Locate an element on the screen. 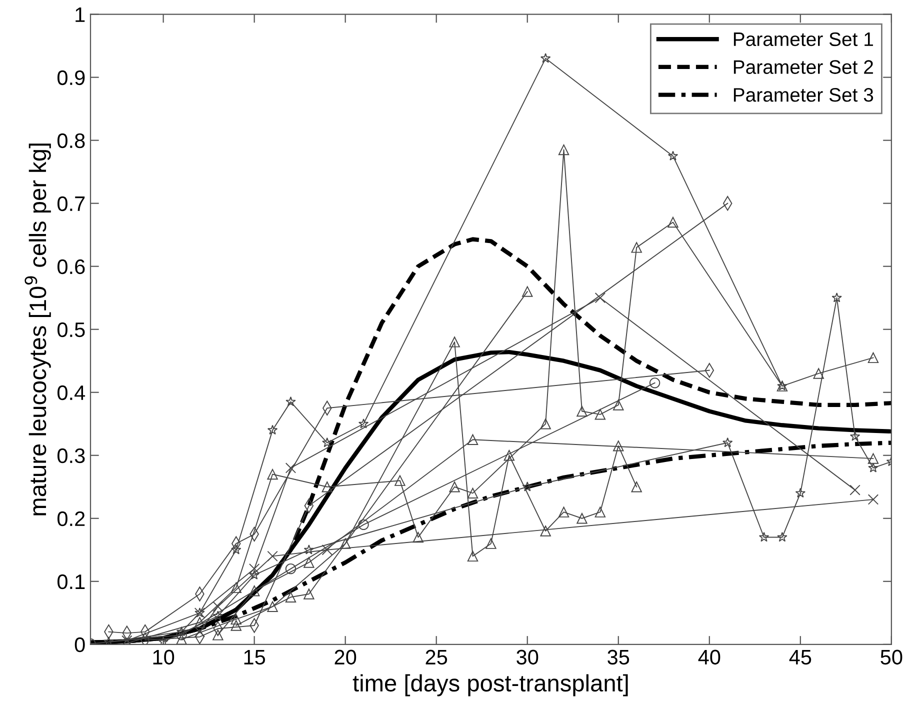 This screenshot has width=905, height=716. x-tick-label: 25 is located at coordinates (437, 657).